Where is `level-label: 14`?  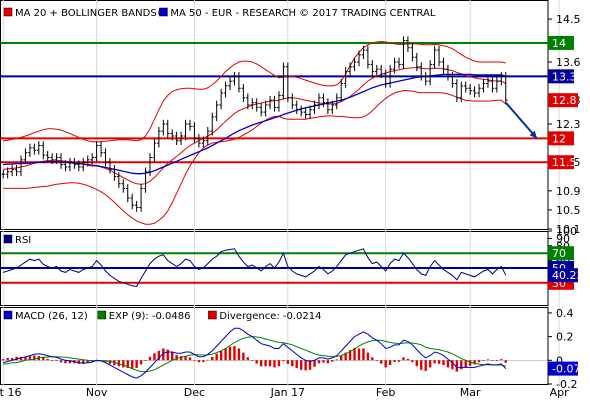
level-label: 14 is located at coordinates (559, 43).